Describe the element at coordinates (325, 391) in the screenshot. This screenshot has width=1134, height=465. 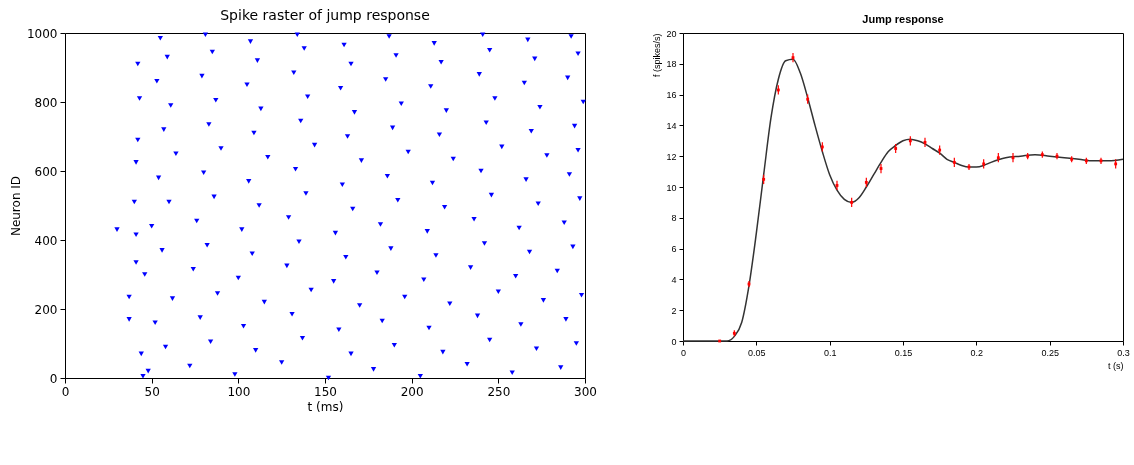
I see `x-tick-label: 150` at that location.